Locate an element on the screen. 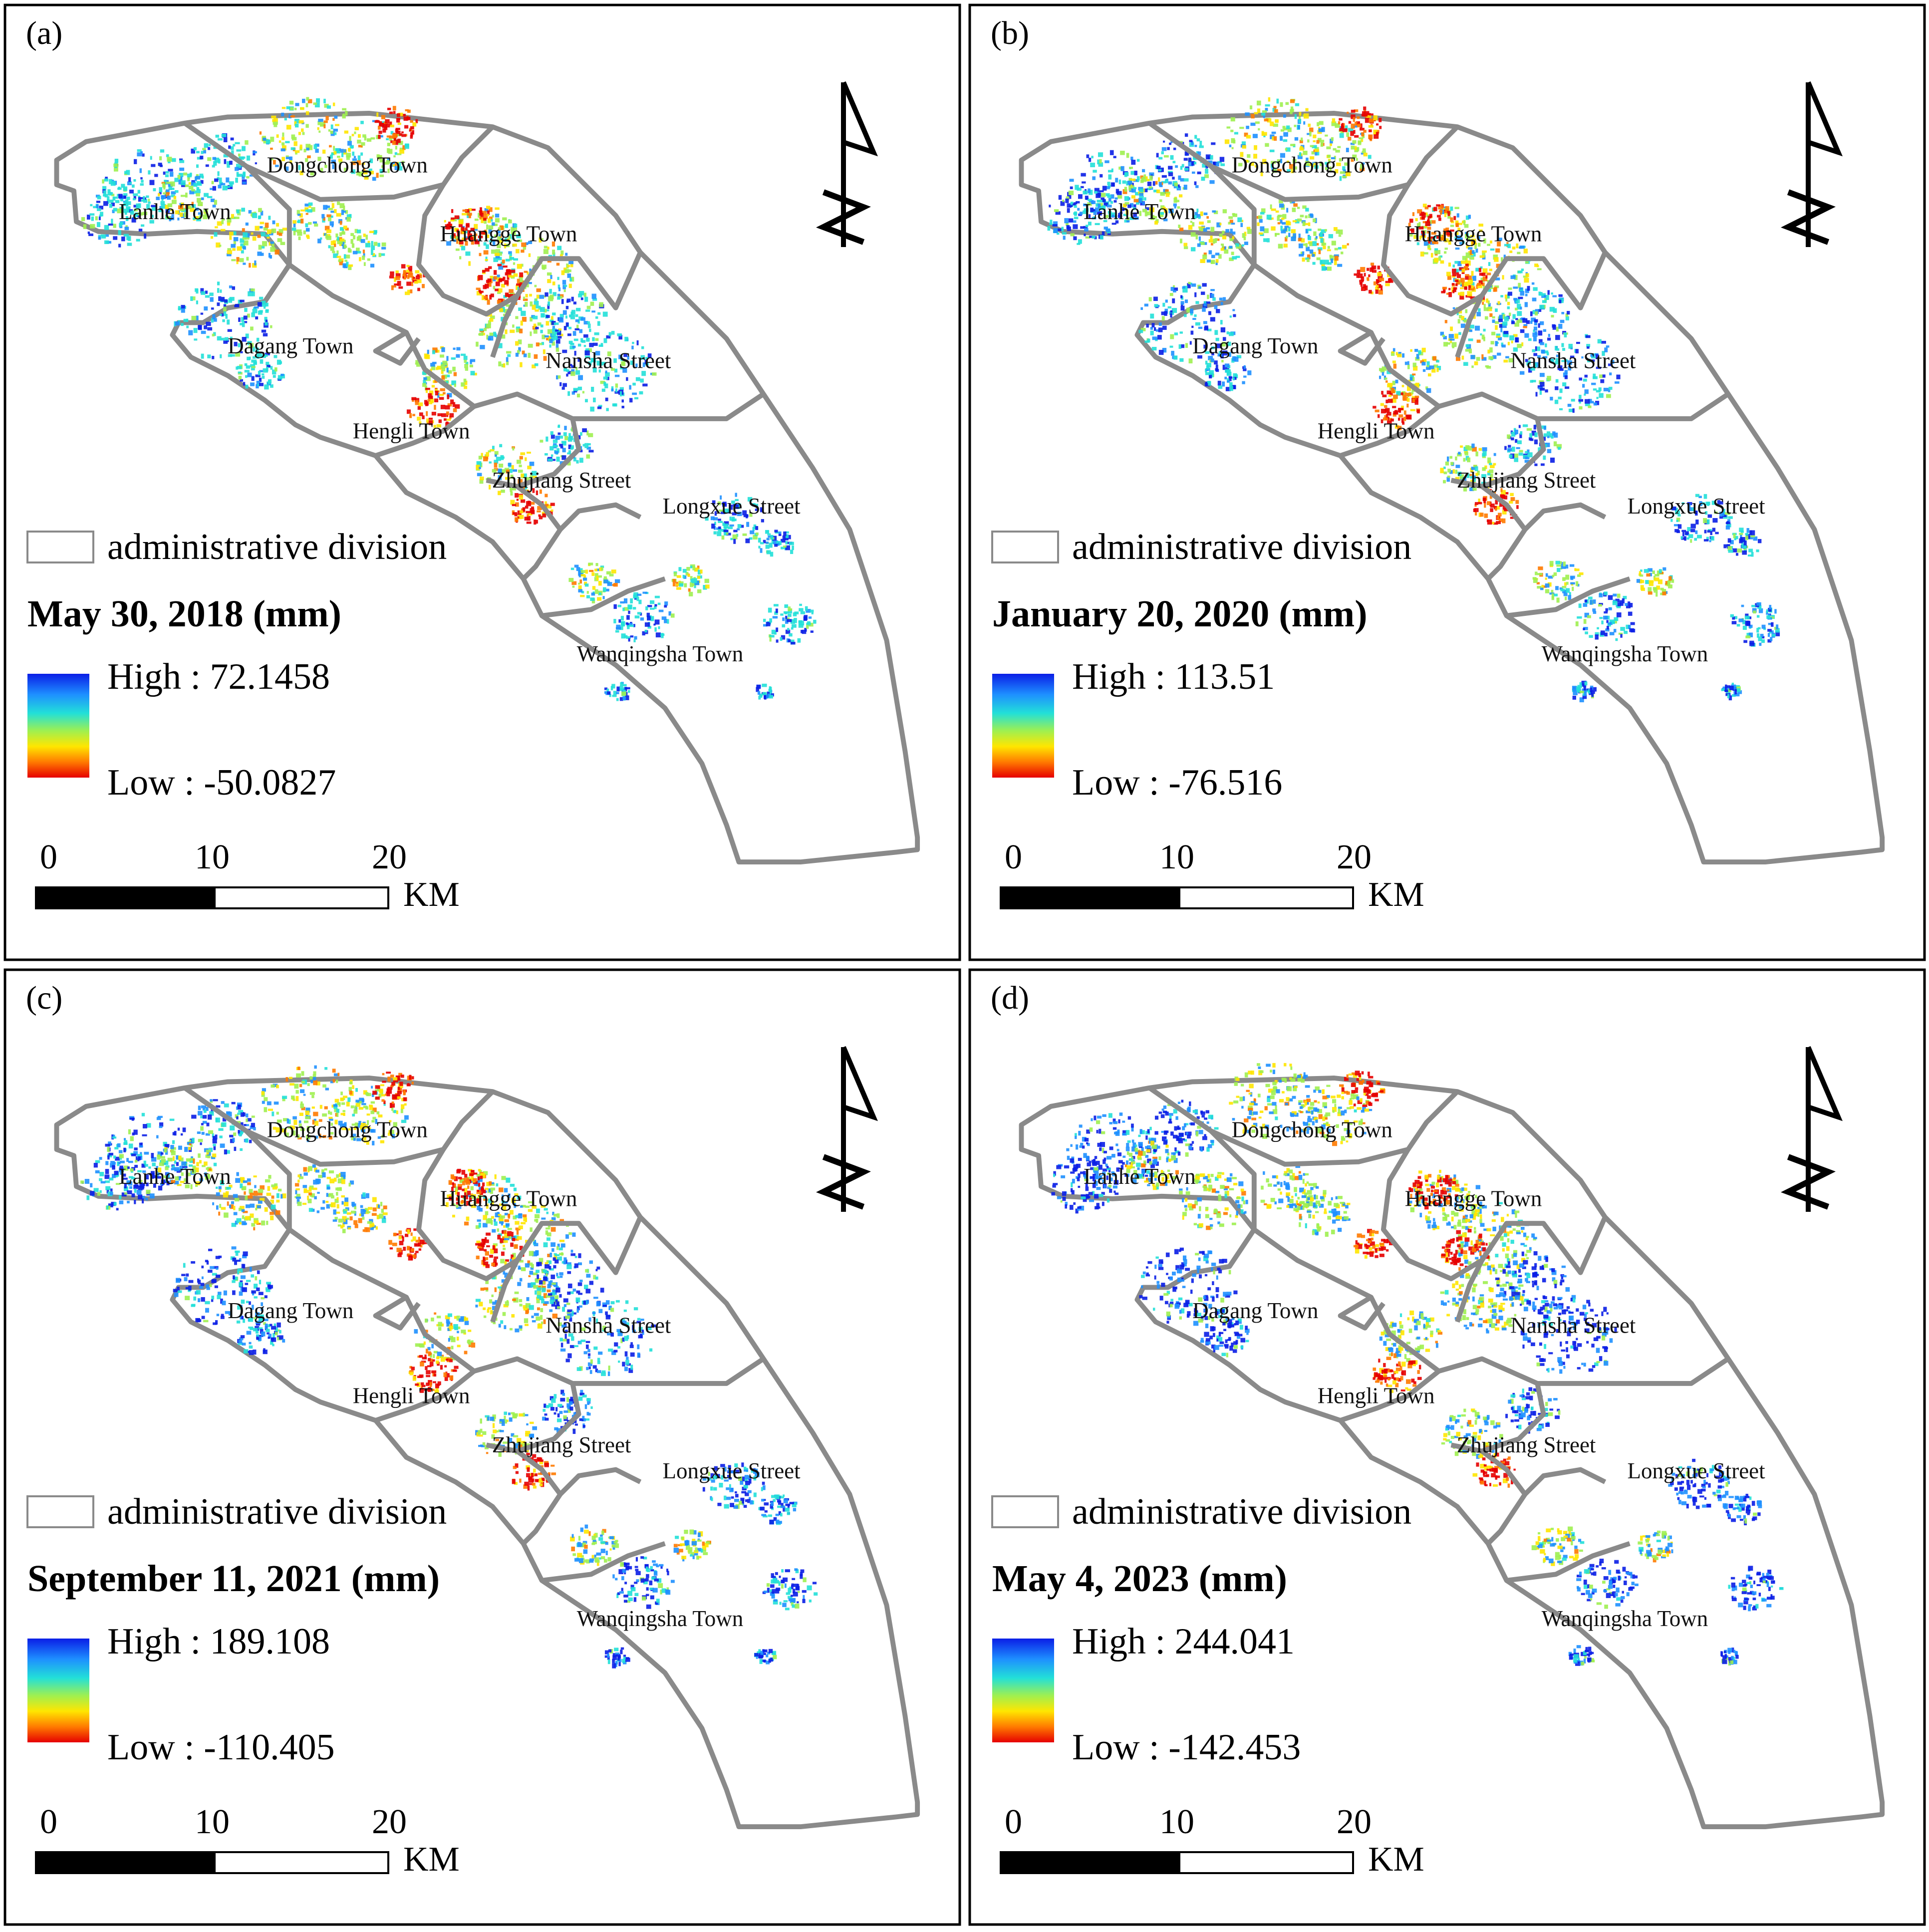  legend-high-label: High : 72.1458 is located at coordinates (218, 676).